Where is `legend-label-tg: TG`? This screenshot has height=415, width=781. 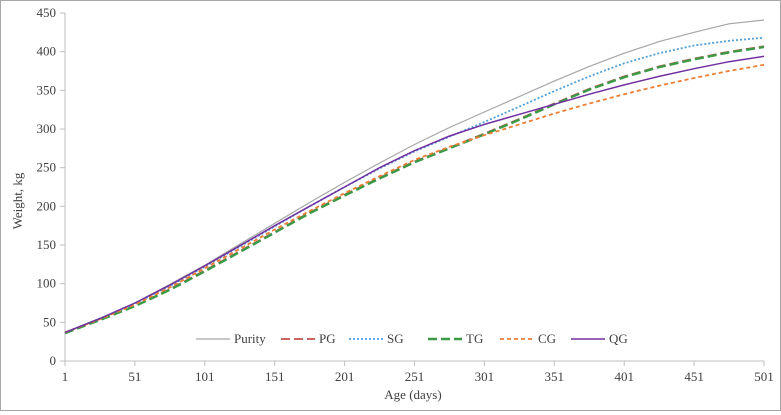
legend-label-tg: TG is located at coordinates (474, 338).